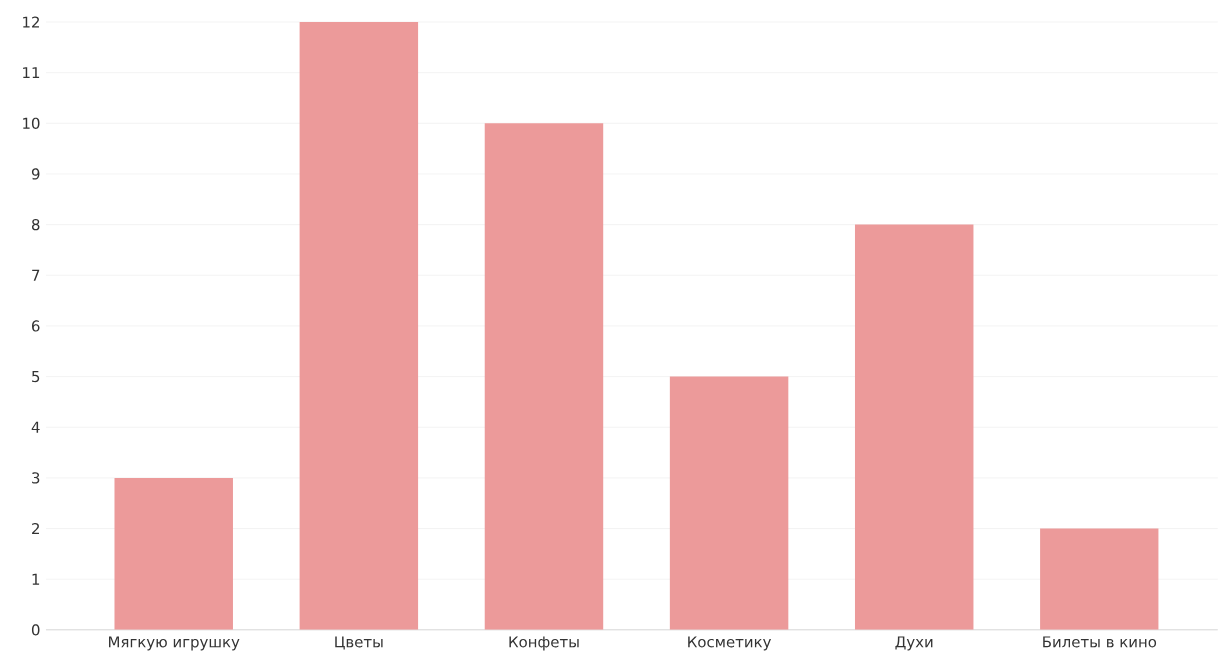 This screenshot has height=668, width=1218. Describe the element at coordinates (31, 22) in the screenshot. I see `y-tick-label: 12` at that location.